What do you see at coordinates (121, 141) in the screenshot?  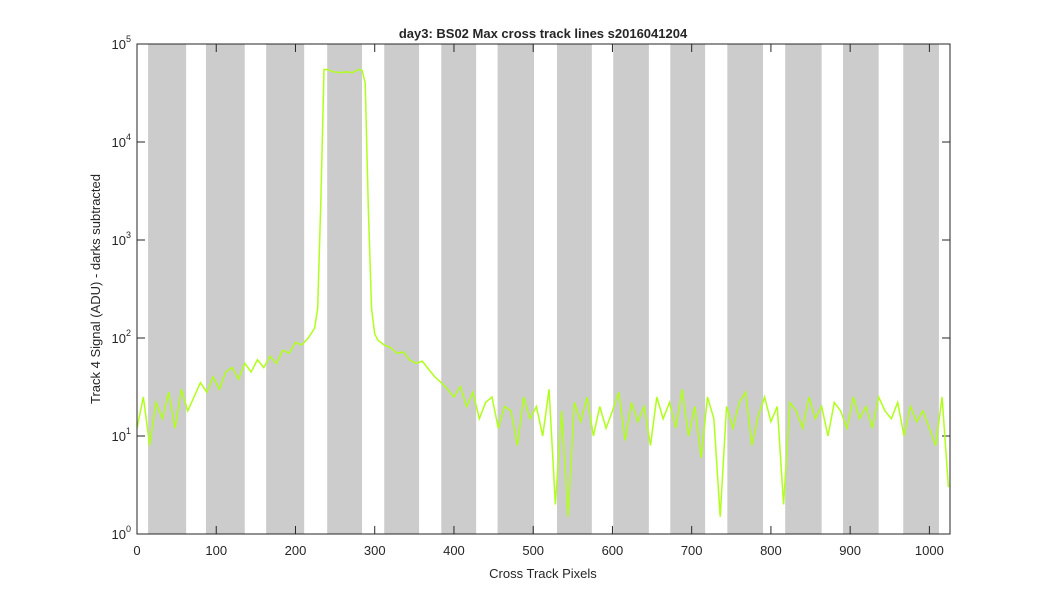 I see `y-tick-label: 10⁴` at bounding box center [121, 141].